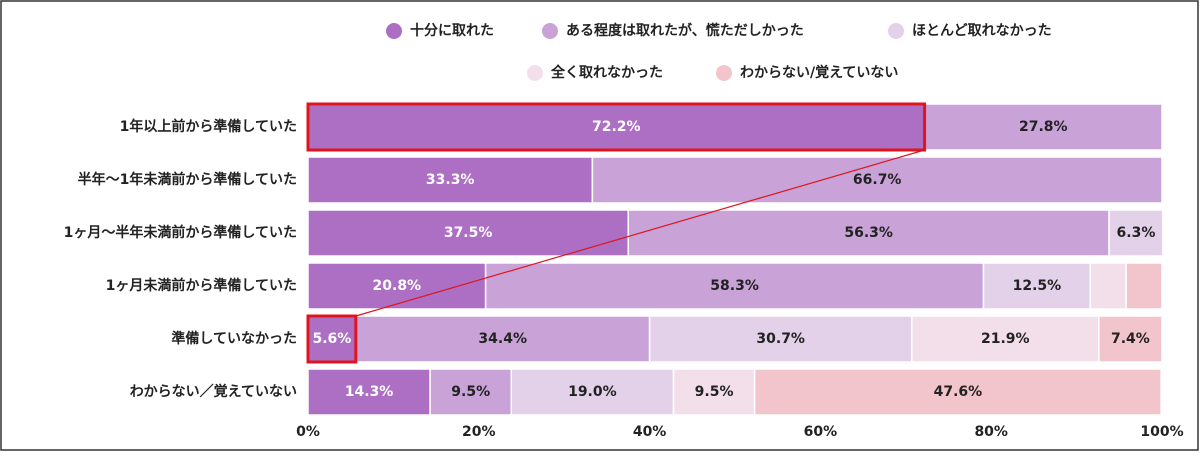 The height and width of the screenshot is (456, 1200). I want to click on value-label: 7.4%, so click(1130, 339).